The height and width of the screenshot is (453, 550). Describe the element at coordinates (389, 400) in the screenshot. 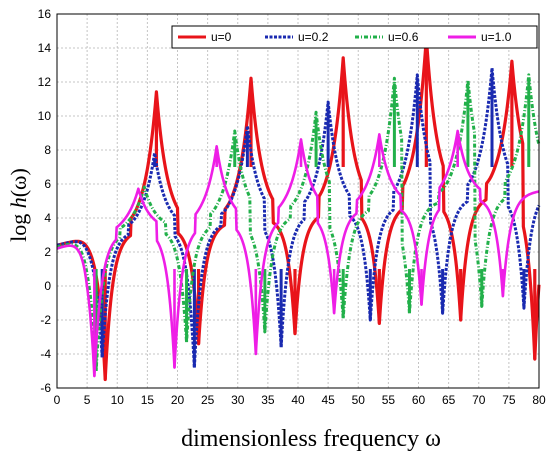

I see `x-tick-label: 55` at that location.